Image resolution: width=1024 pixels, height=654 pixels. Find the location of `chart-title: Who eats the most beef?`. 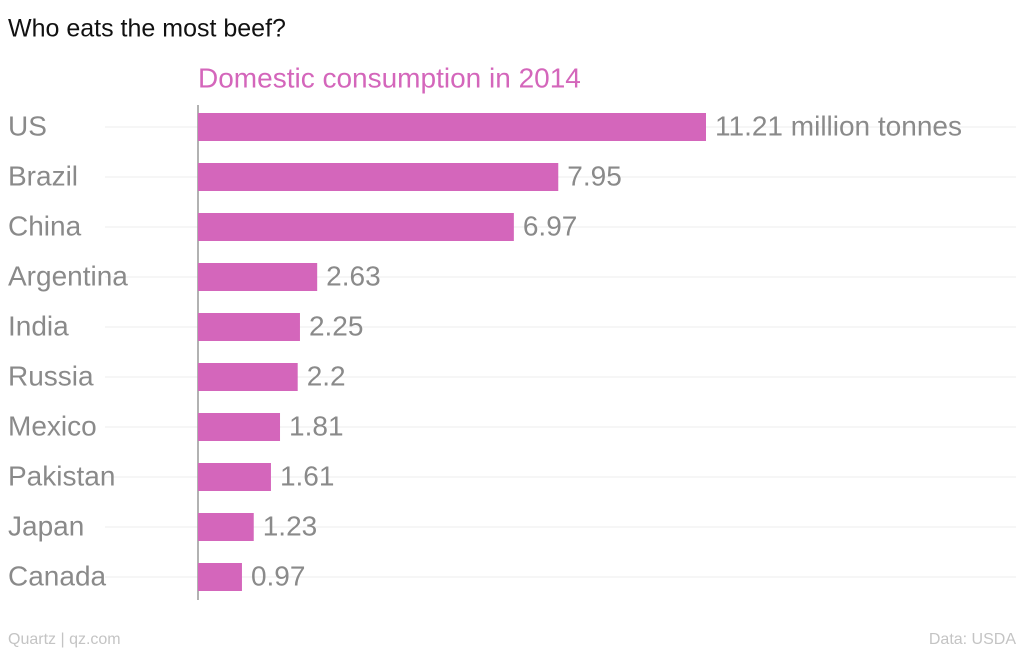

chart-title: Who eats the most beef? is located at coordinates (147, 29).